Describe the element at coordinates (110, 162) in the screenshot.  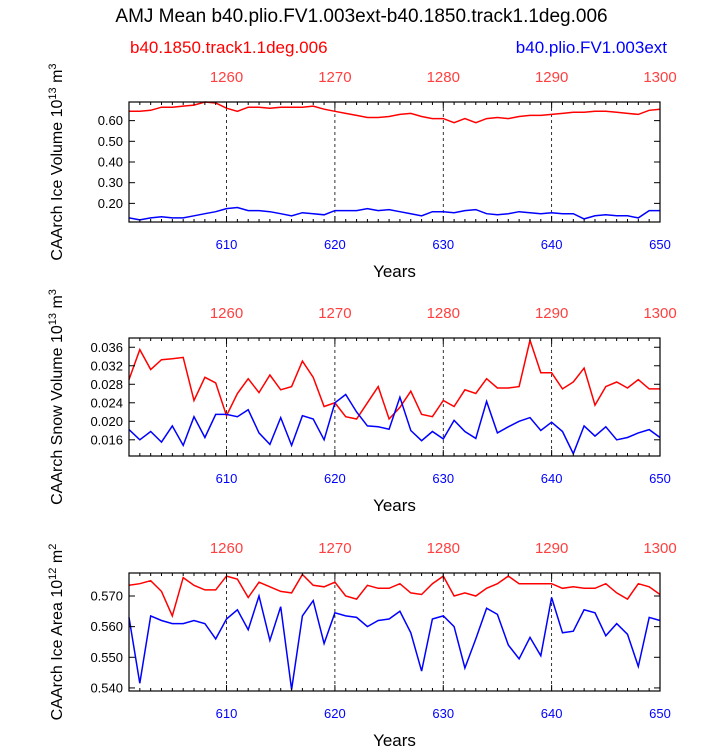
I see `y-tick-label: 0.40` at that location.